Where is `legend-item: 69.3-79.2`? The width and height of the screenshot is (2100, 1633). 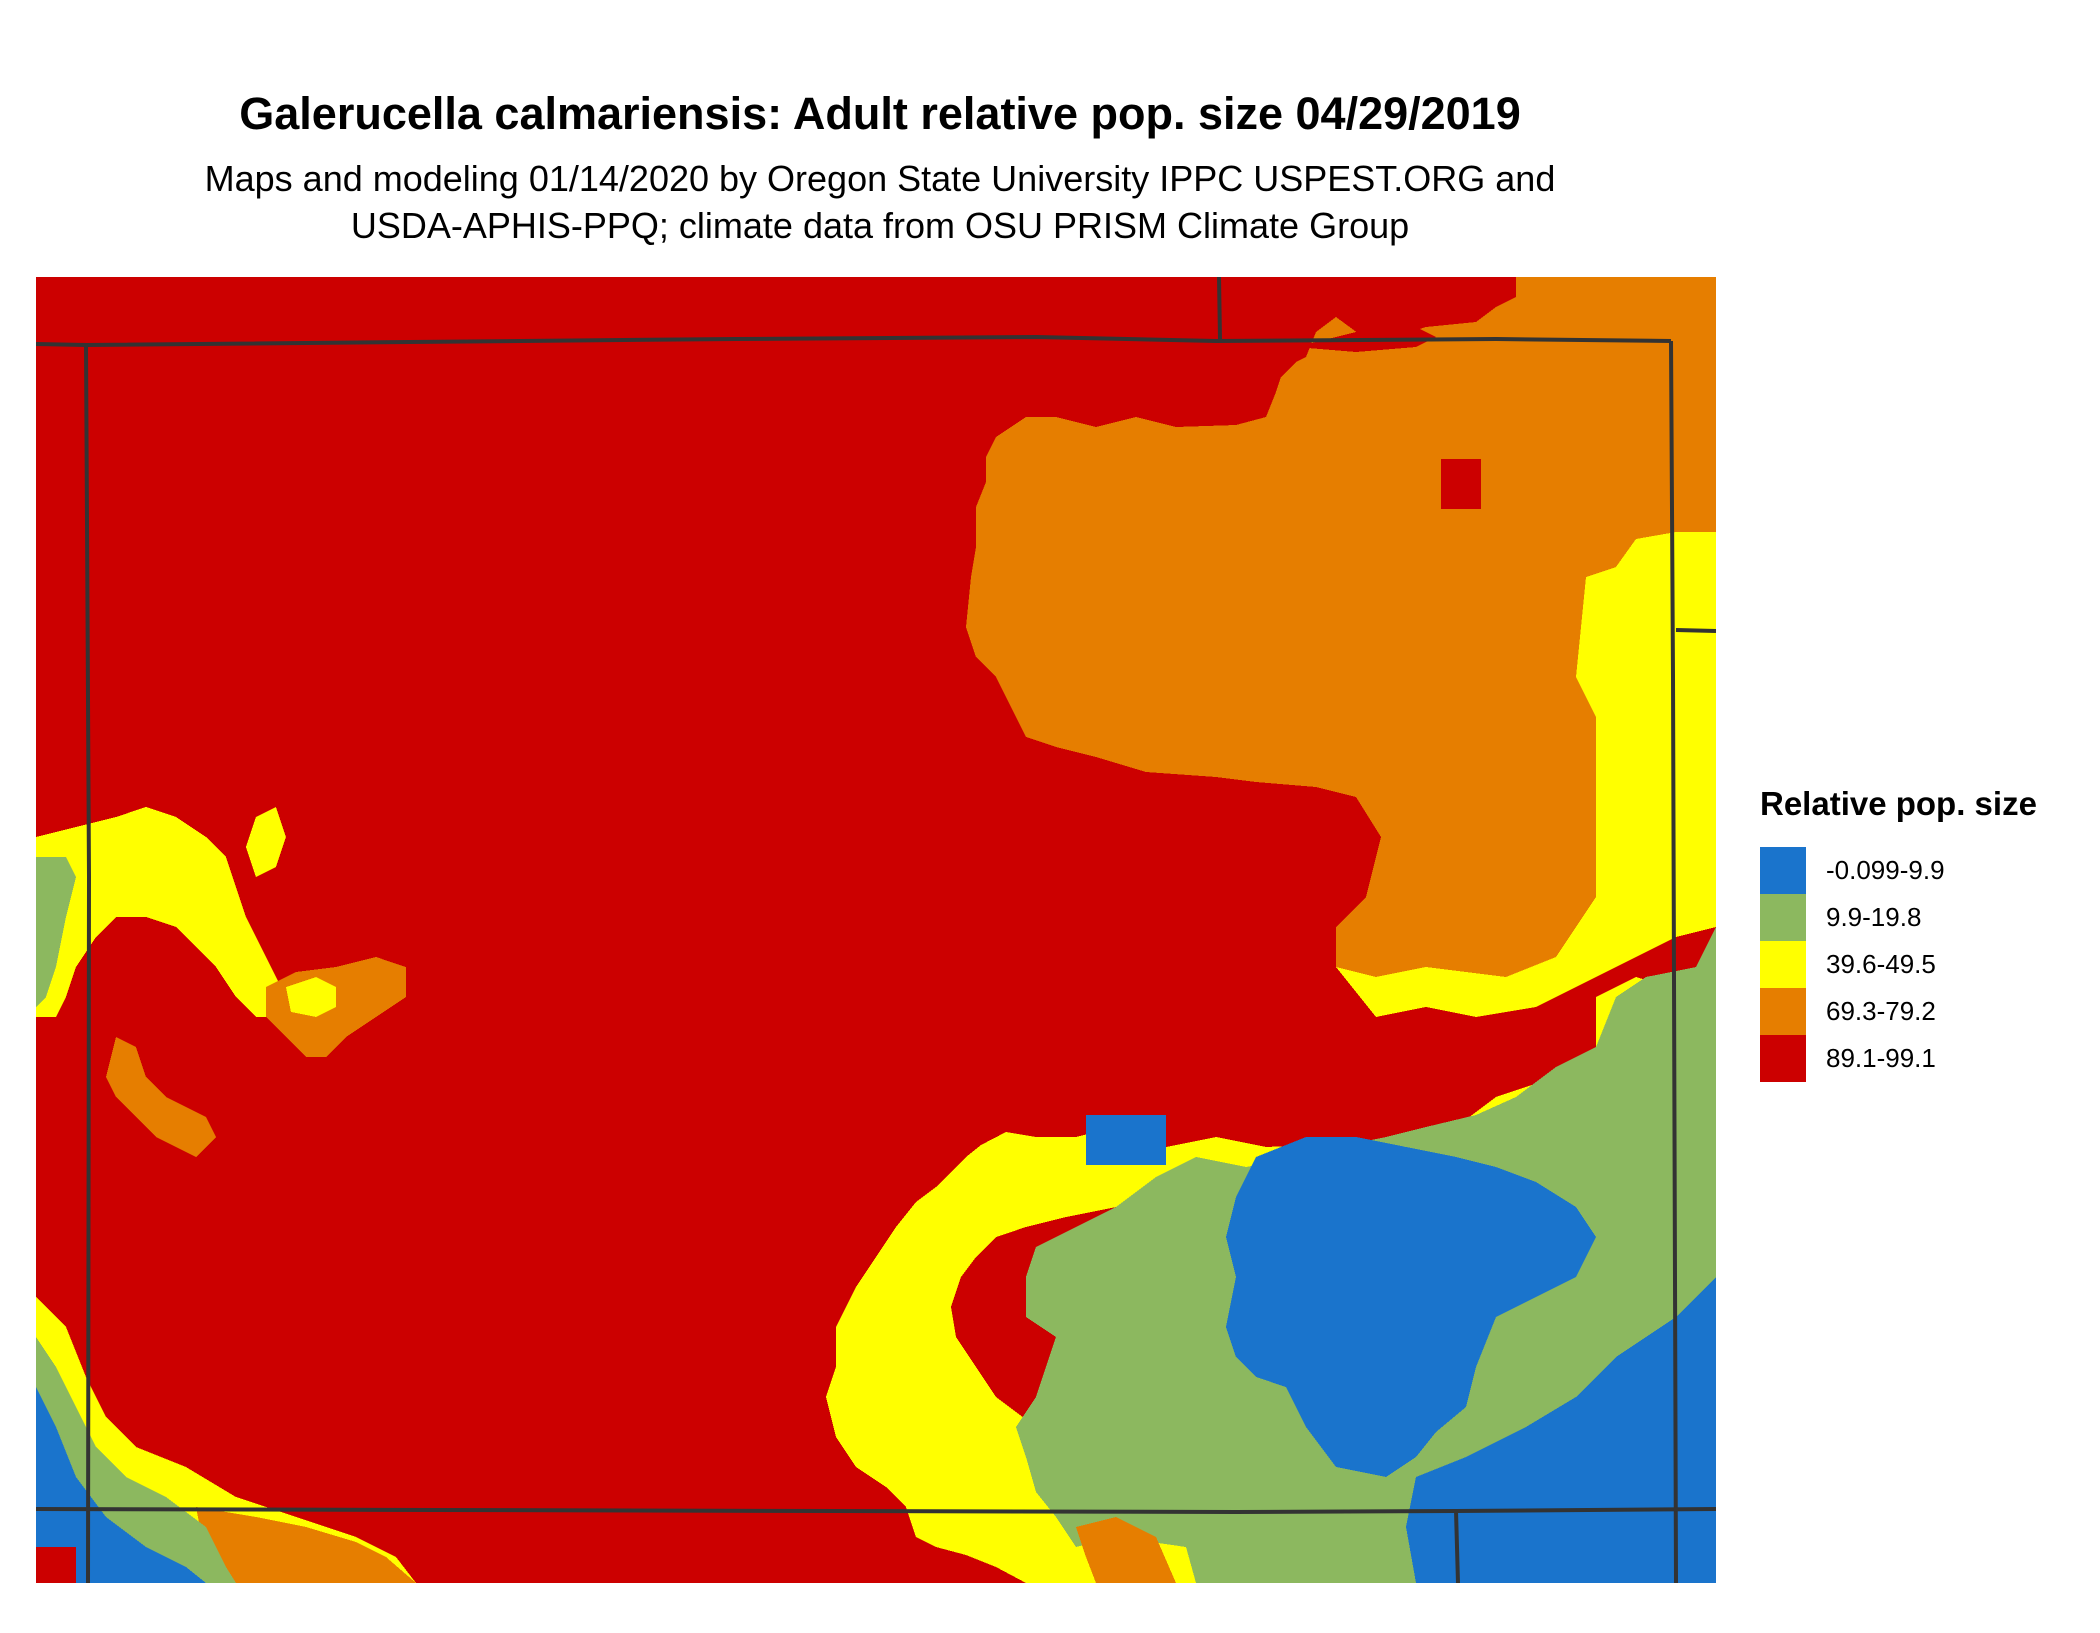 legend-item: 69.3-79.2 is located at coordinates (1920, 1011).